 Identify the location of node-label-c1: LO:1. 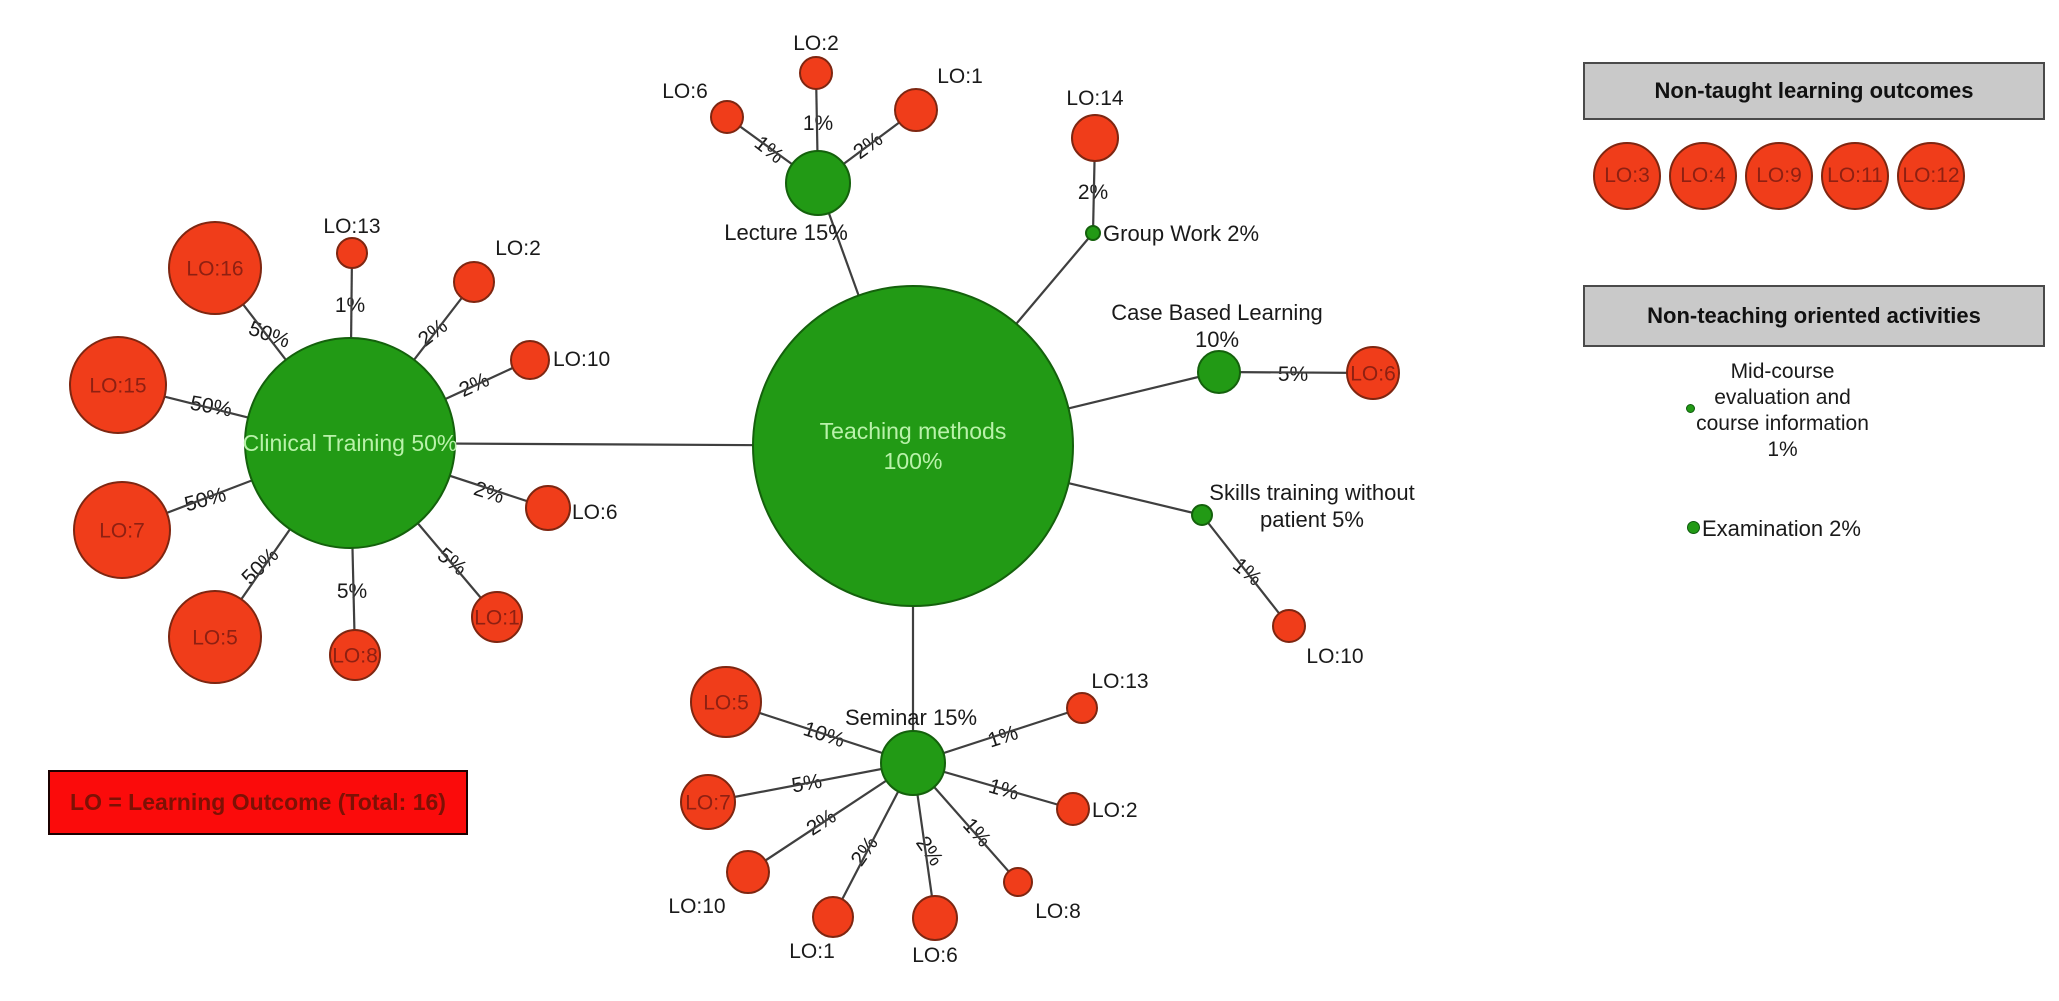
(497, 617).